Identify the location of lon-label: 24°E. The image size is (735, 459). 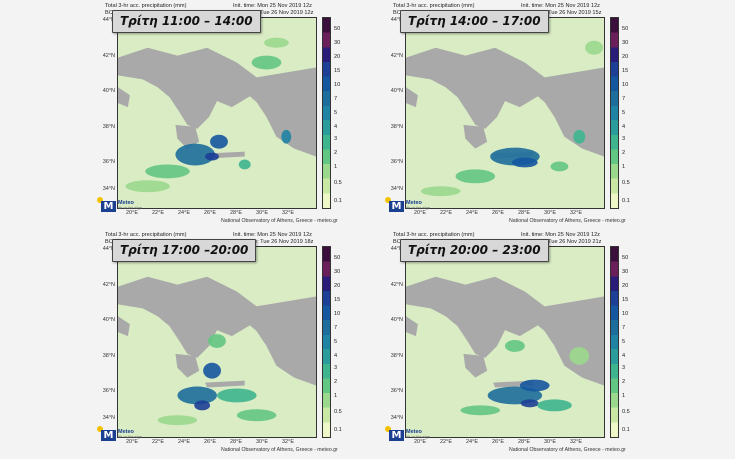
(472, 442).